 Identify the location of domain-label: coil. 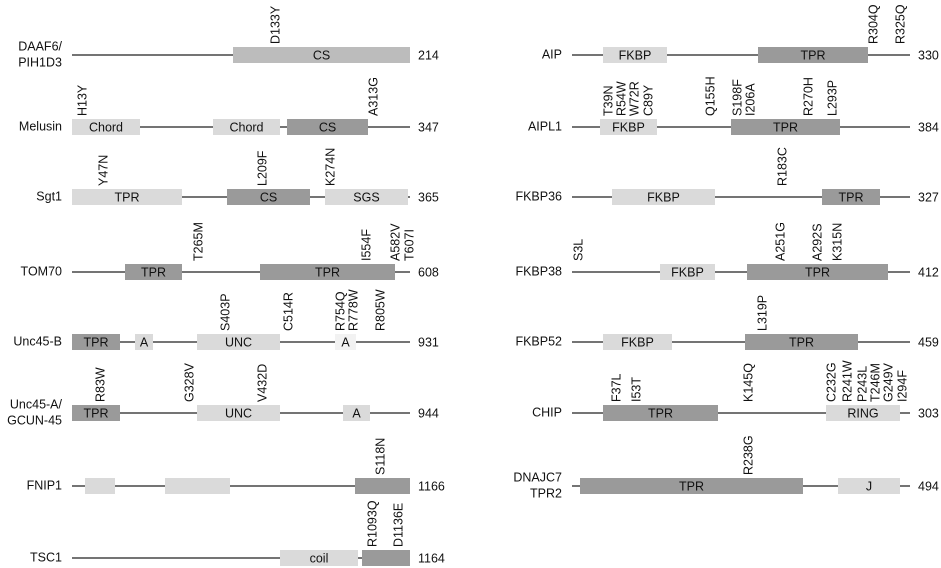
(319, 558).